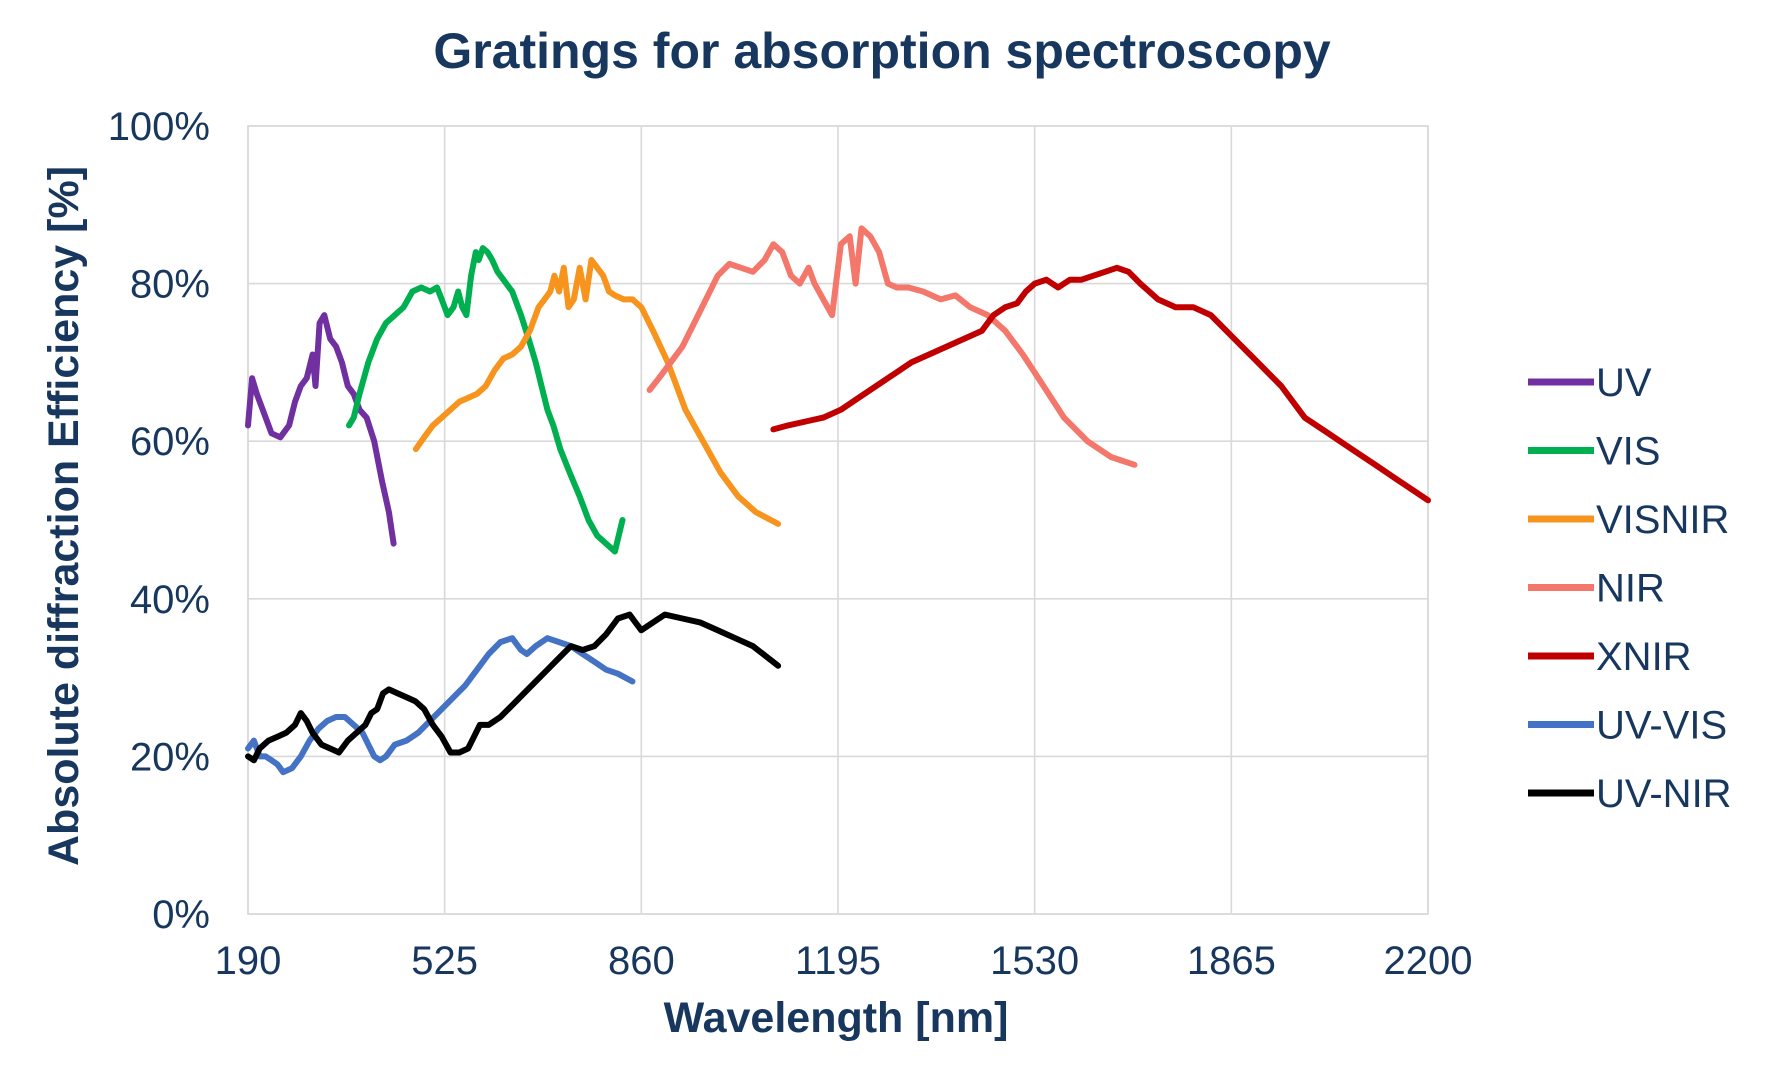 The height and width of the screenshot is (1080, 1765). I want to click on y-tick-label: 40%, so click(170, 600).